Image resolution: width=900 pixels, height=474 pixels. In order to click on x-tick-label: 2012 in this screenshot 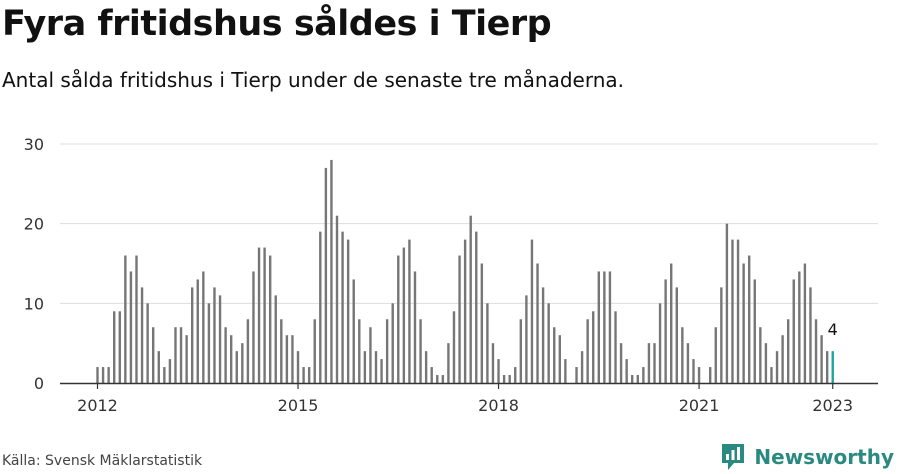, I will do `click(97, 405)`.